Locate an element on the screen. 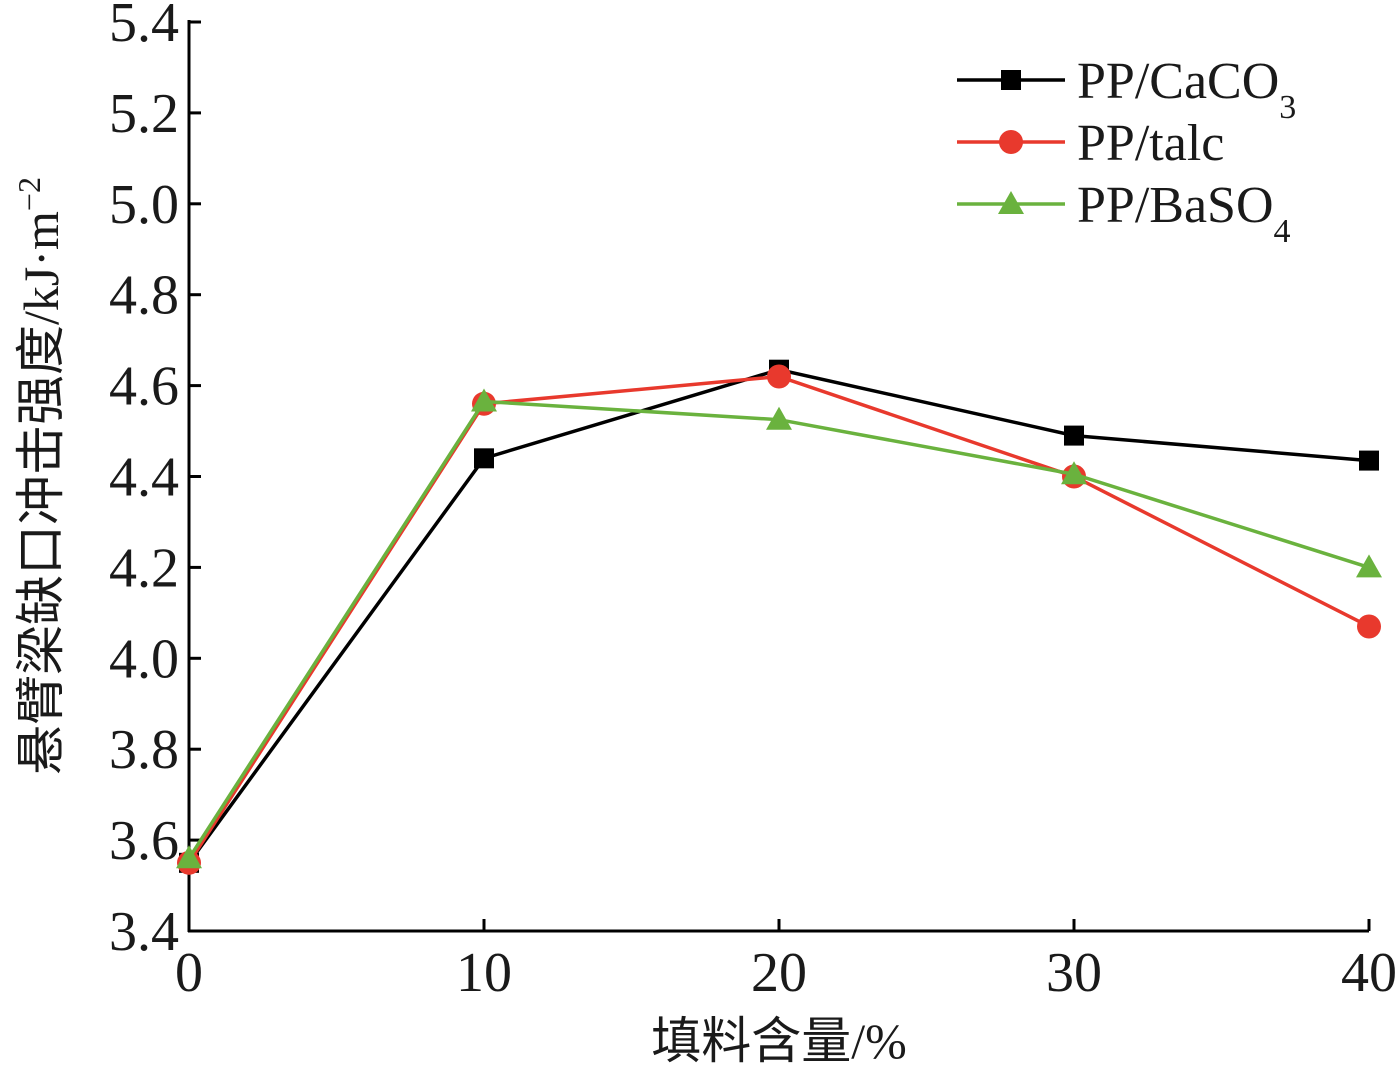 This screenshot has width=1399, height=1075. legend-label-main: PP/BaSO is located at coordinates (1175, 205).